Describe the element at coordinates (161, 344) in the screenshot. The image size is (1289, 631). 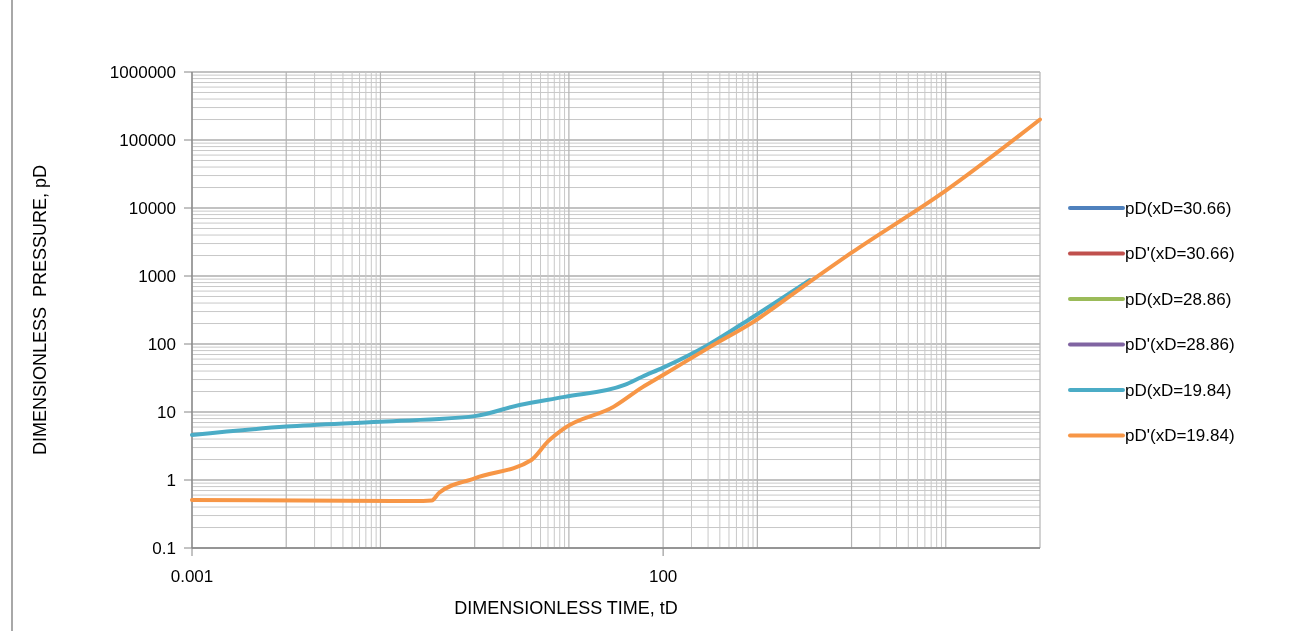
I see `y-tick-label: 100` at that location.